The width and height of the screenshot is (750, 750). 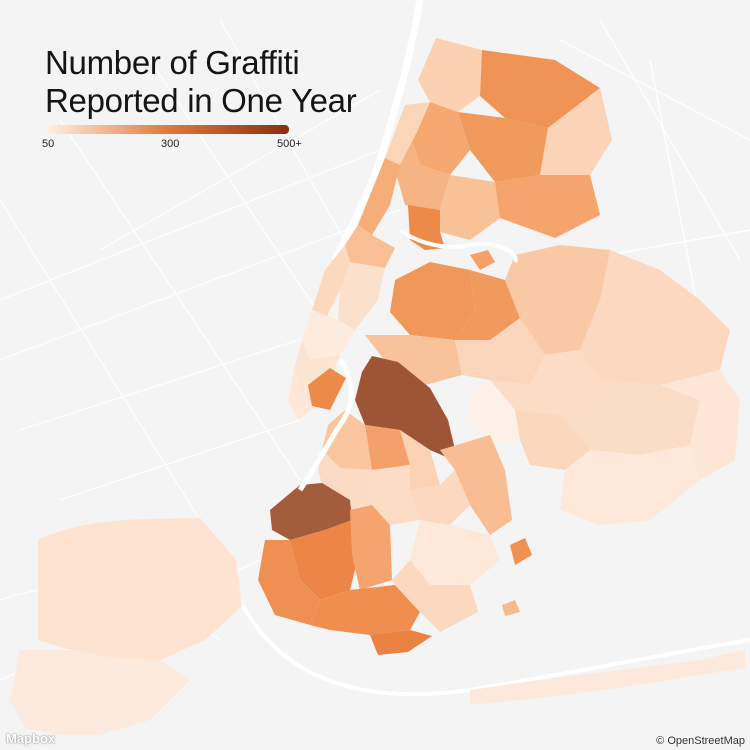 I want to click on mapbox-logo-icon: Mapbox, so click(x=31, y=738).